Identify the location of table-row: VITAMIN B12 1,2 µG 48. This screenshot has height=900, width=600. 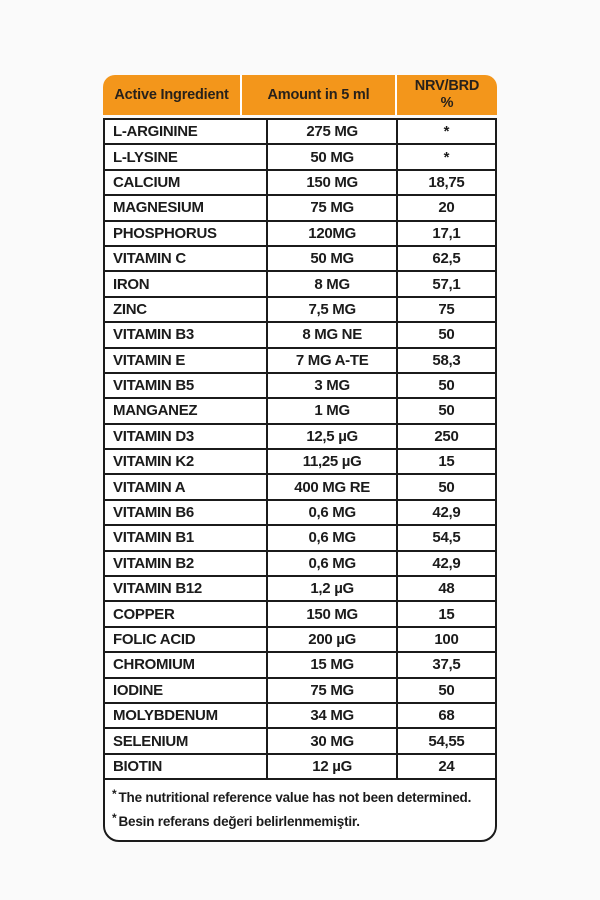
(300, 590).